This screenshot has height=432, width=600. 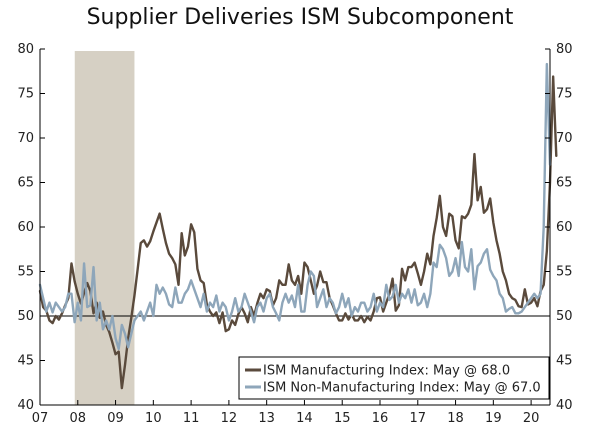 I want to click on x-tick-label: 11, so click(x=191, y=418).